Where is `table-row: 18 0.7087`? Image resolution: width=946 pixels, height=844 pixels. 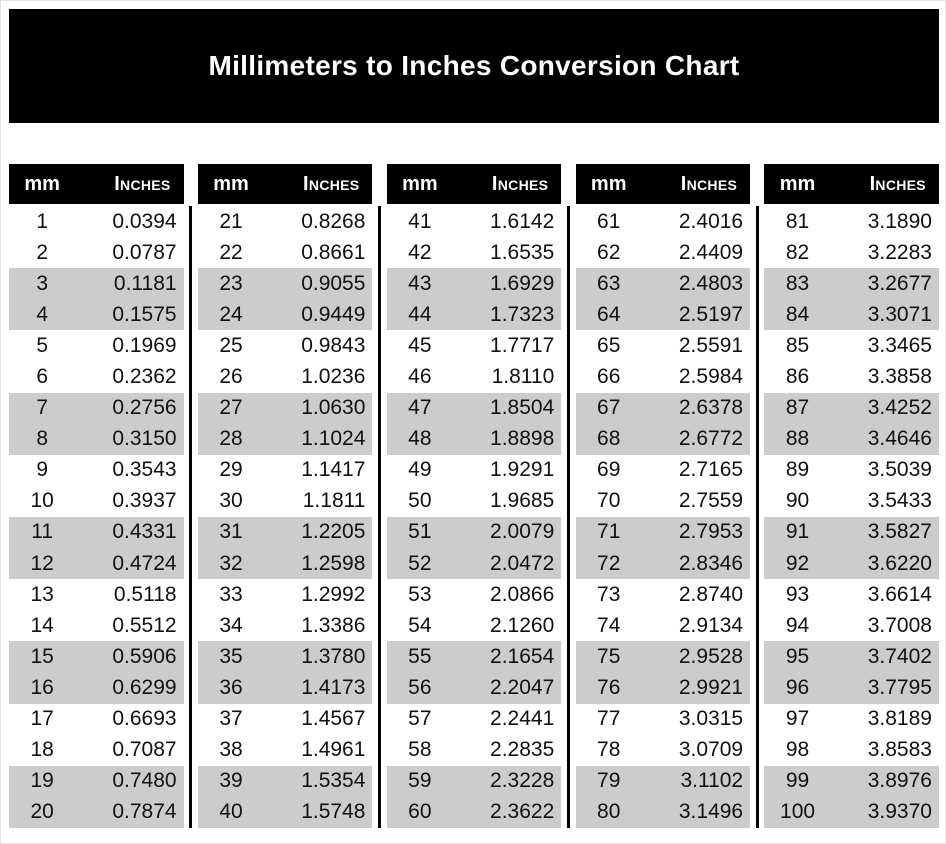 table-row: 18 0.7087 is located at coordinates (96, 750).